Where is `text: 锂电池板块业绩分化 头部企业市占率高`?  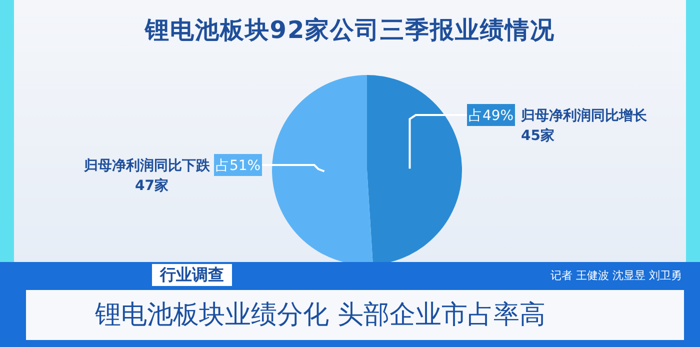
text: 锂电池板块业绩分化 头部企业市占率高 is located at coordinates (320, 315).